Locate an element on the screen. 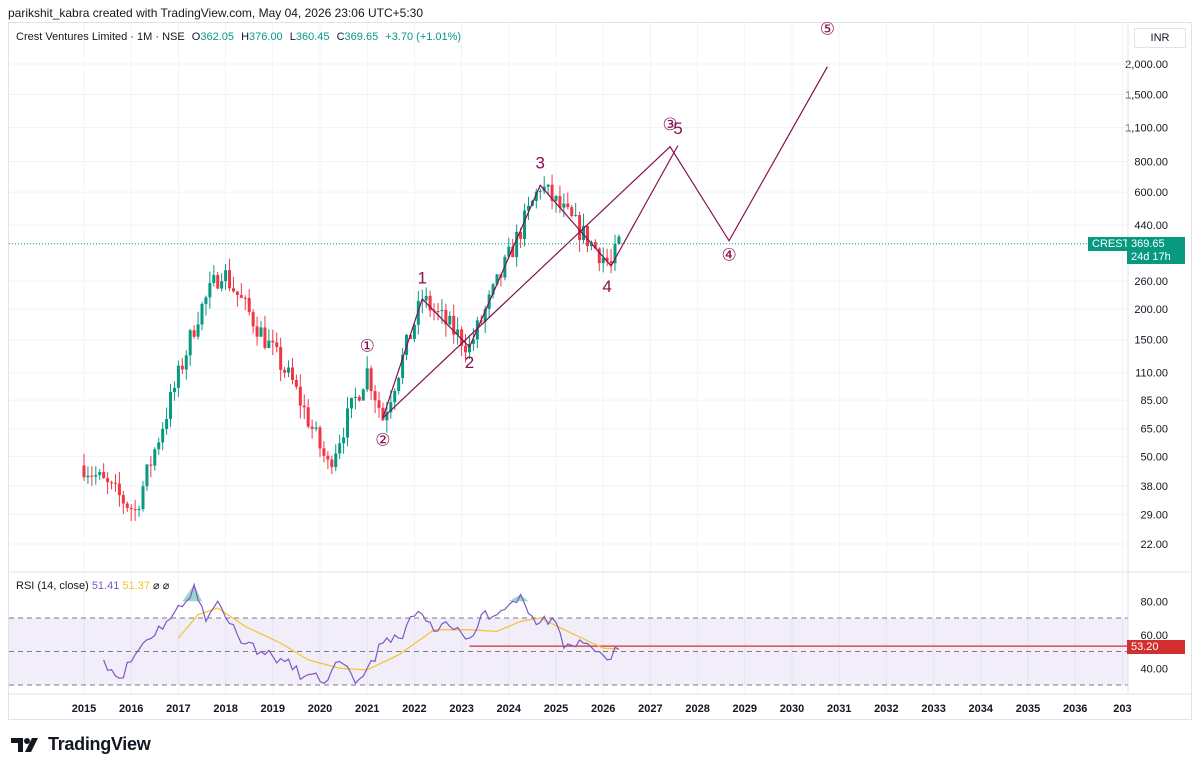 This screenshot has height=772, width=1200. time-tick-label: 2021 is located at coordinates (367, 709).